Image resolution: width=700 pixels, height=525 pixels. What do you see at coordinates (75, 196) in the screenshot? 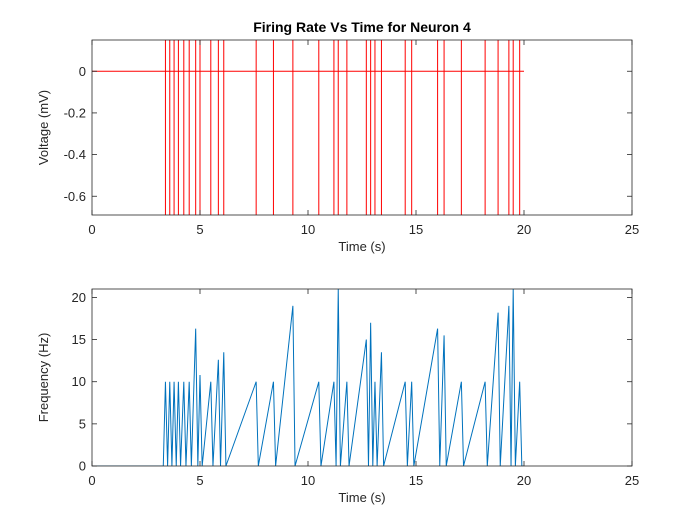
I see `y-tick-label: -0.6` at bounding box center [75, 196].